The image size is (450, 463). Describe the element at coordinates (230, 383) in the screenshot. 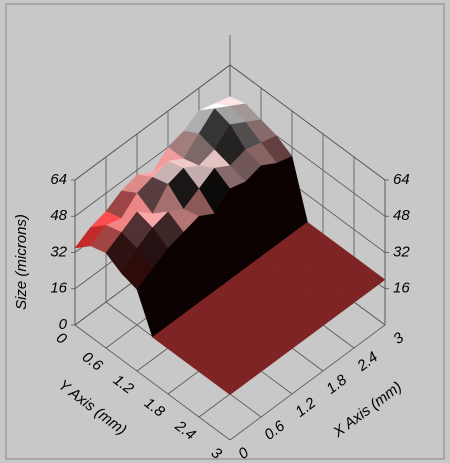

I see `surface-facet` at that location.